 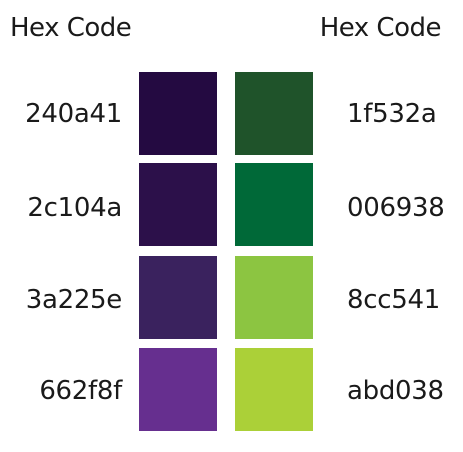 What do you see at coordinates (395, 391) in the screenshot?
I see `right-hex-code-4: abd038` at bounding box center [395, 391].